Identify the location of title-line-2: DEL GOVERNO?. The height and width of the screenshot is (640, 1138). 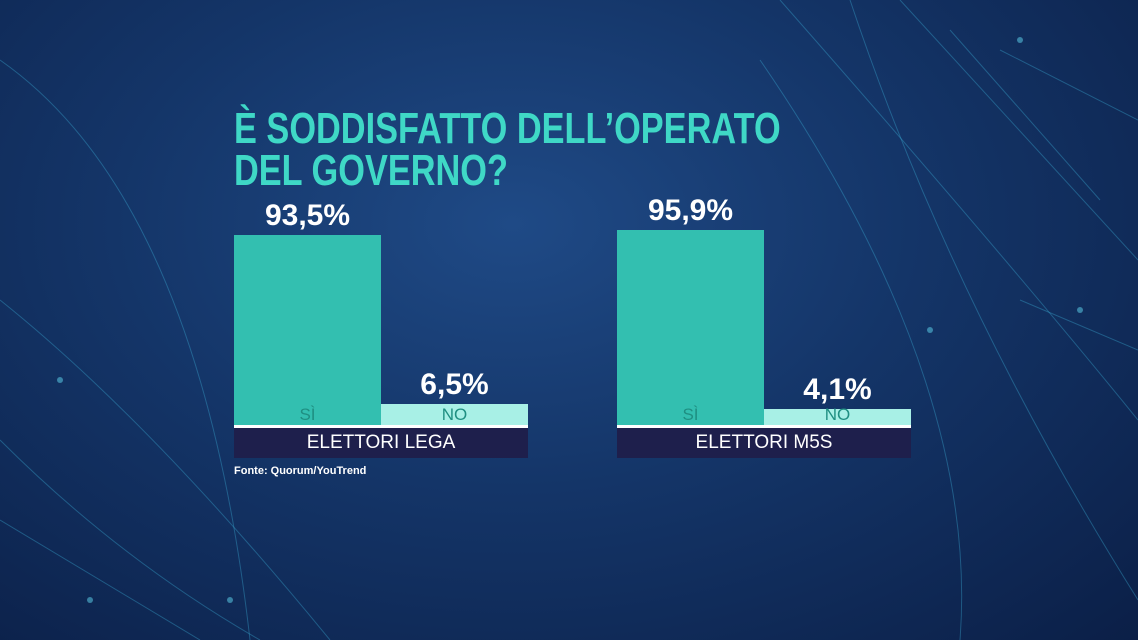
(371, 170).